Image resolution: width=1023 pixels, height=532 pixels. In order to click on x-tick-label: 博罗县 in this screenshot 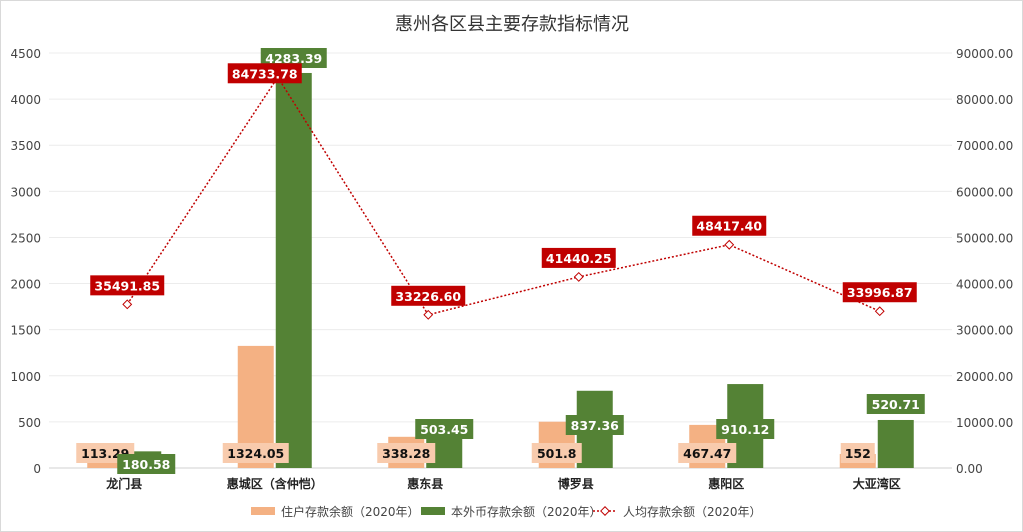, I will do `click(576, 483)`.